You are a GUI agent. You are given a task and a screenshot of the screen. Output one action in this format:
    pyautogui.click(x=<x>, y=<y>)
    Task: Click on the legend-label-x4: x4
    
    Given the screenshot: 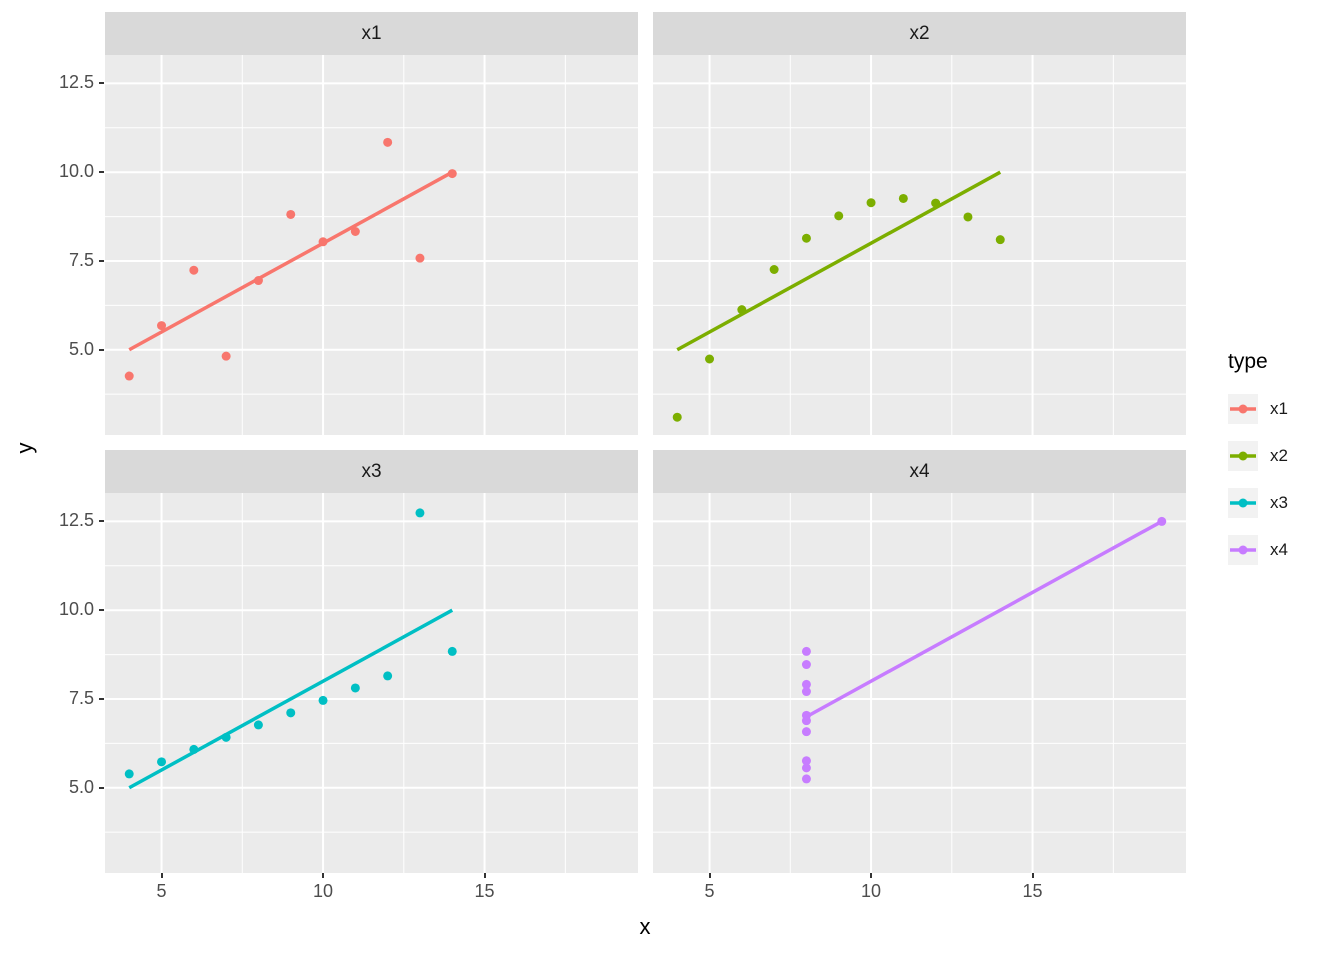 What is the action you would take?
    pyautogui.click(x=1279, y=549)
    